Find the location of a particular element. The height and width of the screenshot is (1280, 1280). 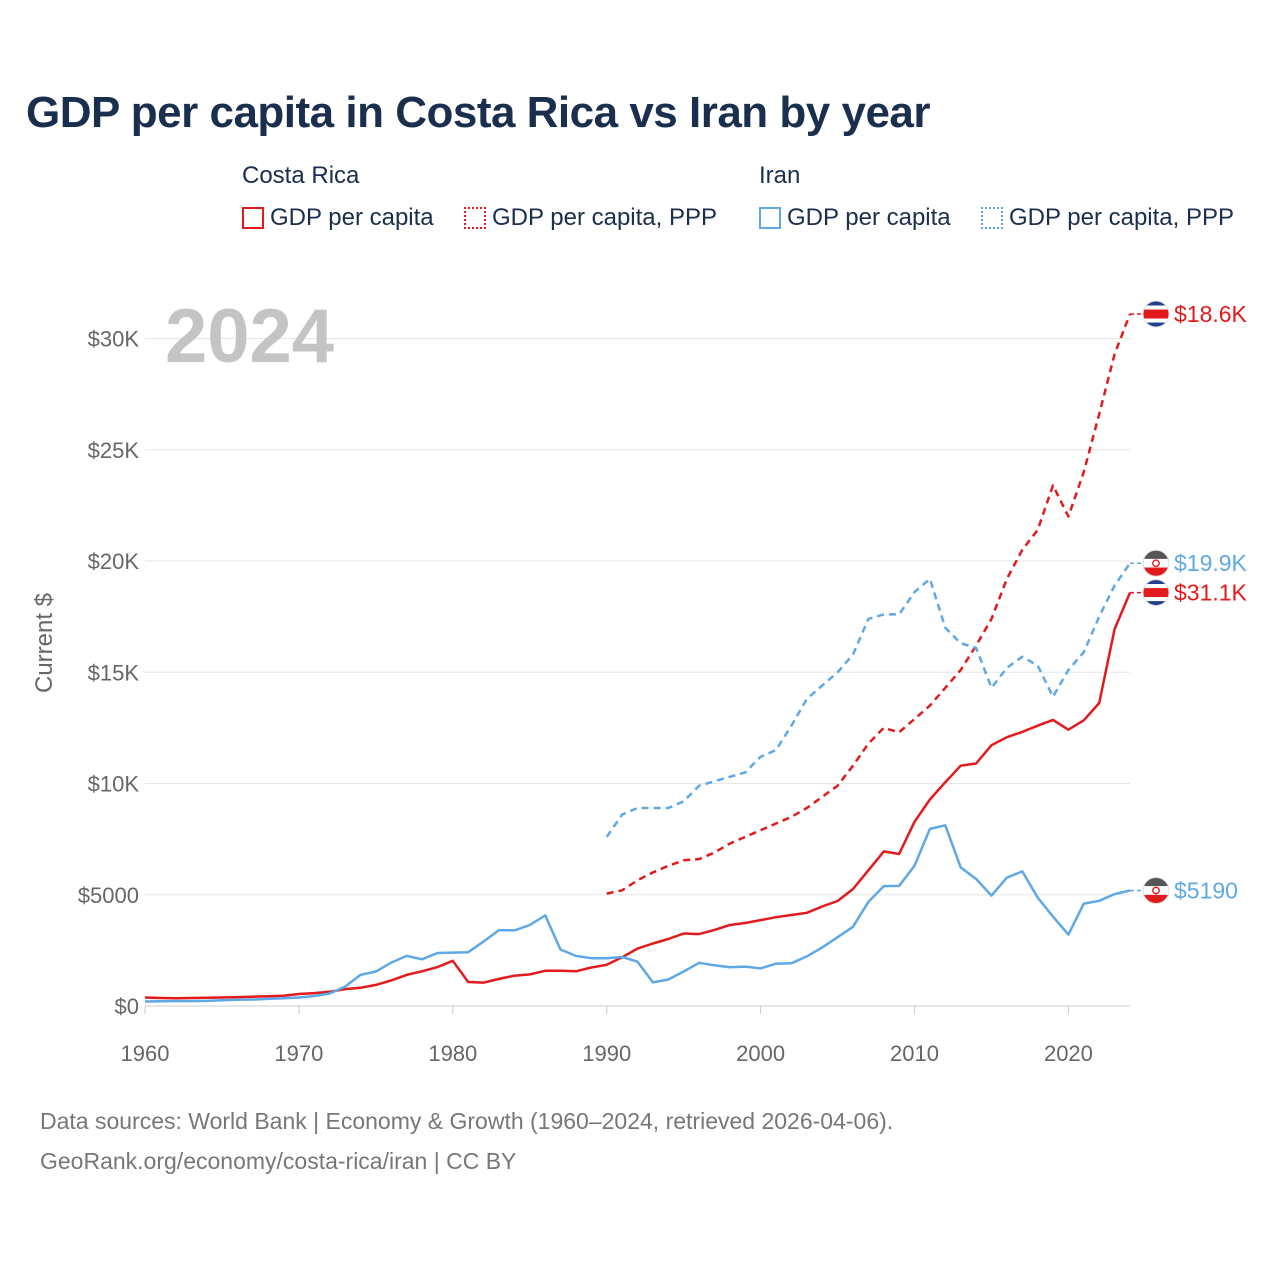

legend-group-costa-rica: Costa Rica is located at coordinates (301, 175).